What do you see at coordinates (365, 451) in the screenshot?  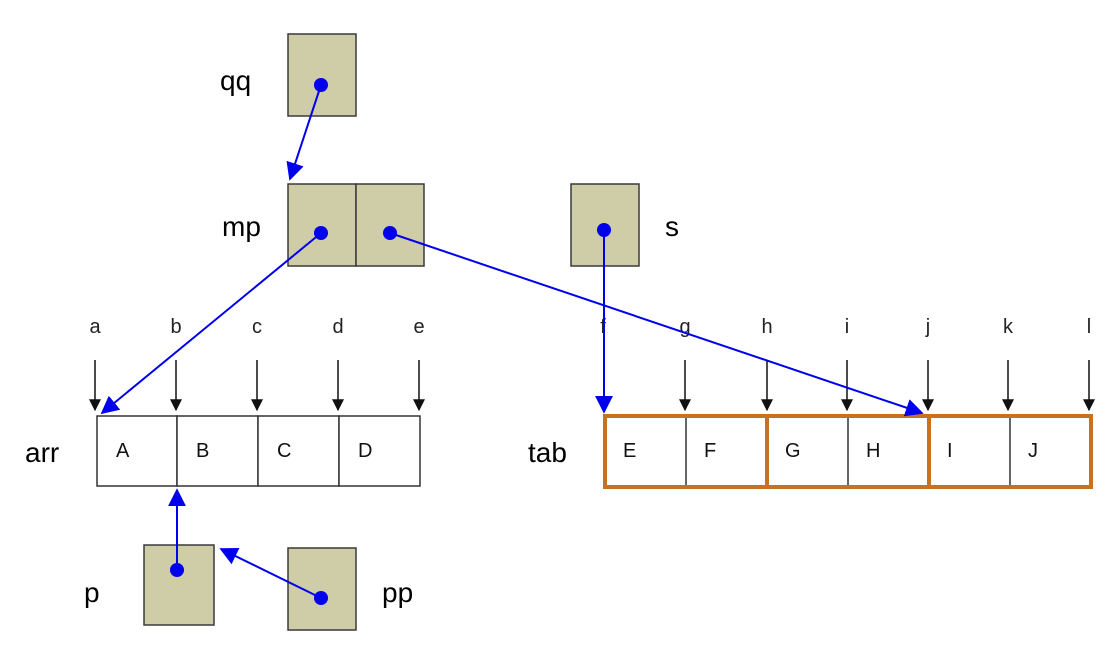 I see `arr-cell-label-3: D` at bounding box center [365, 451].